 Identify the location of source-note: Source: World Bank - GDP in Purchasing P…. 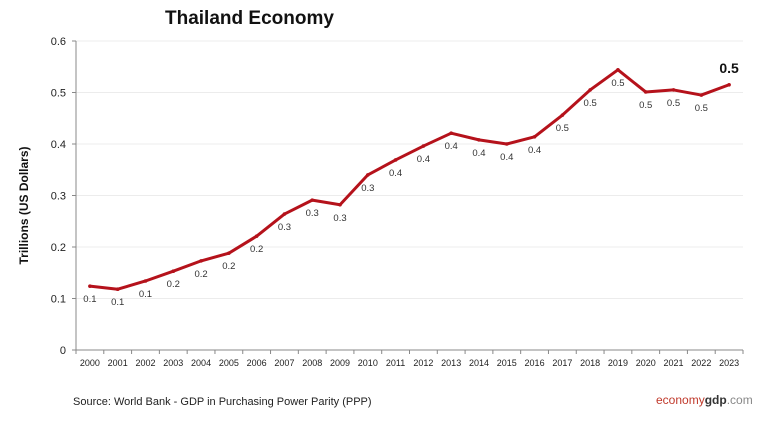
(222, 402).